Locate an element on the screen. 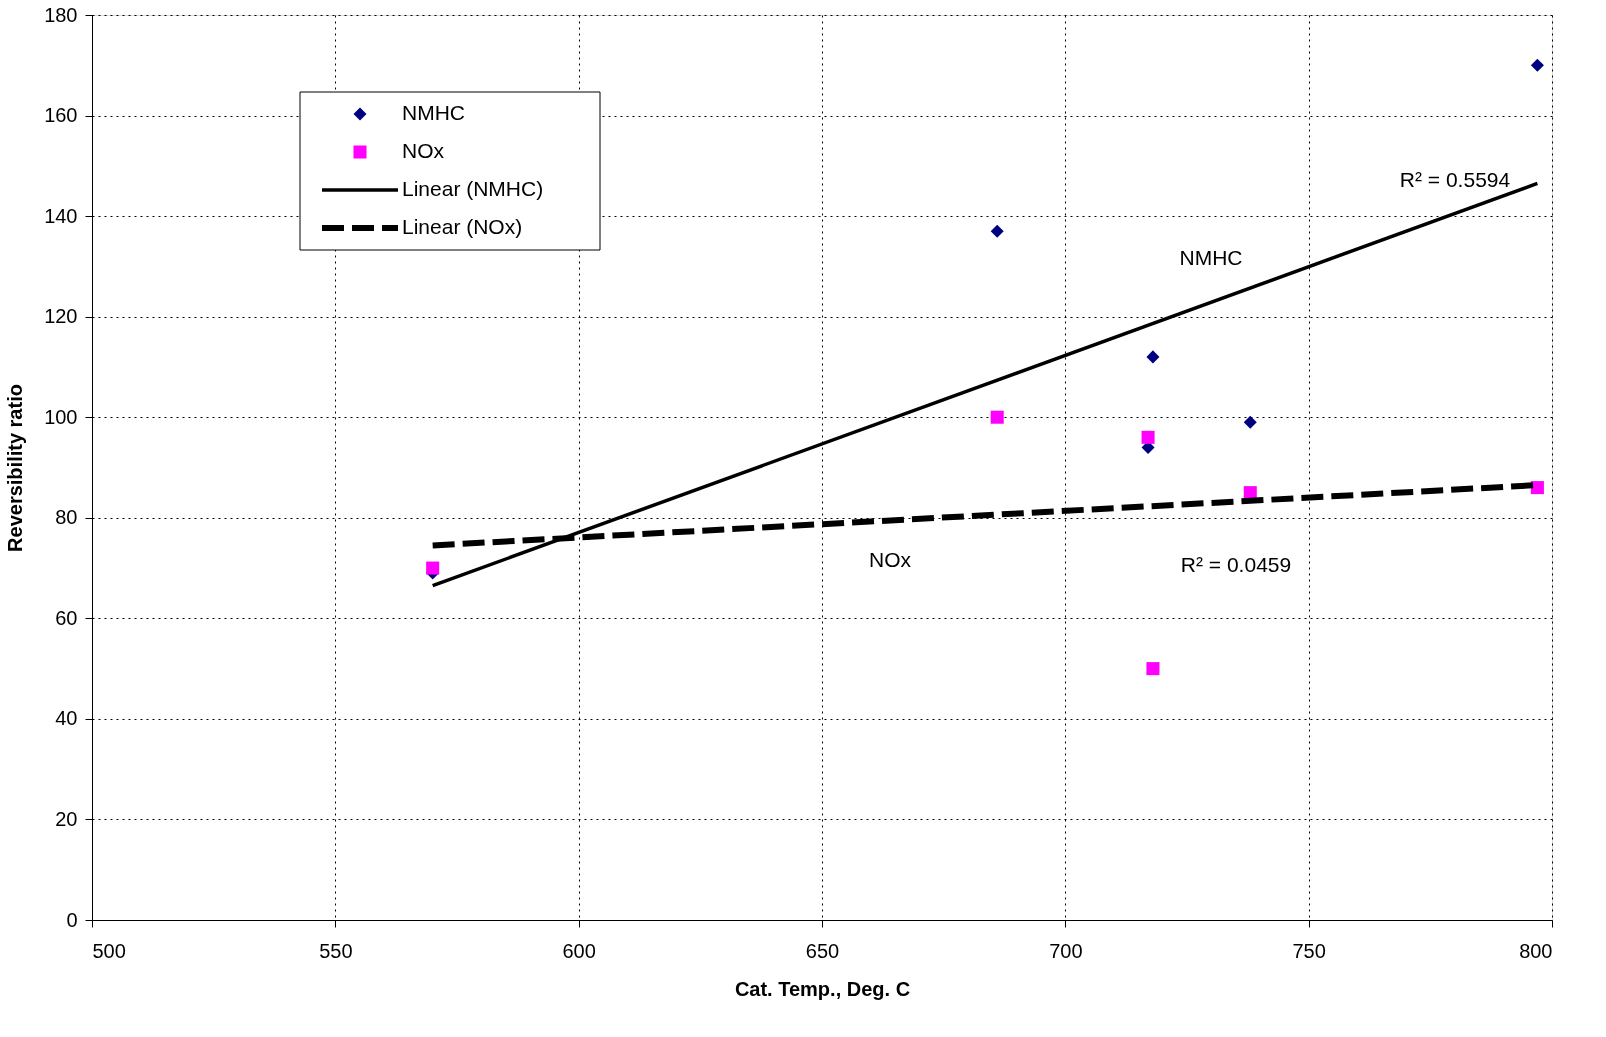 Image resolution: width=1606 pixels, height=1037 pixels. y-tick-label: 60 is located at coordinates (66, 617).